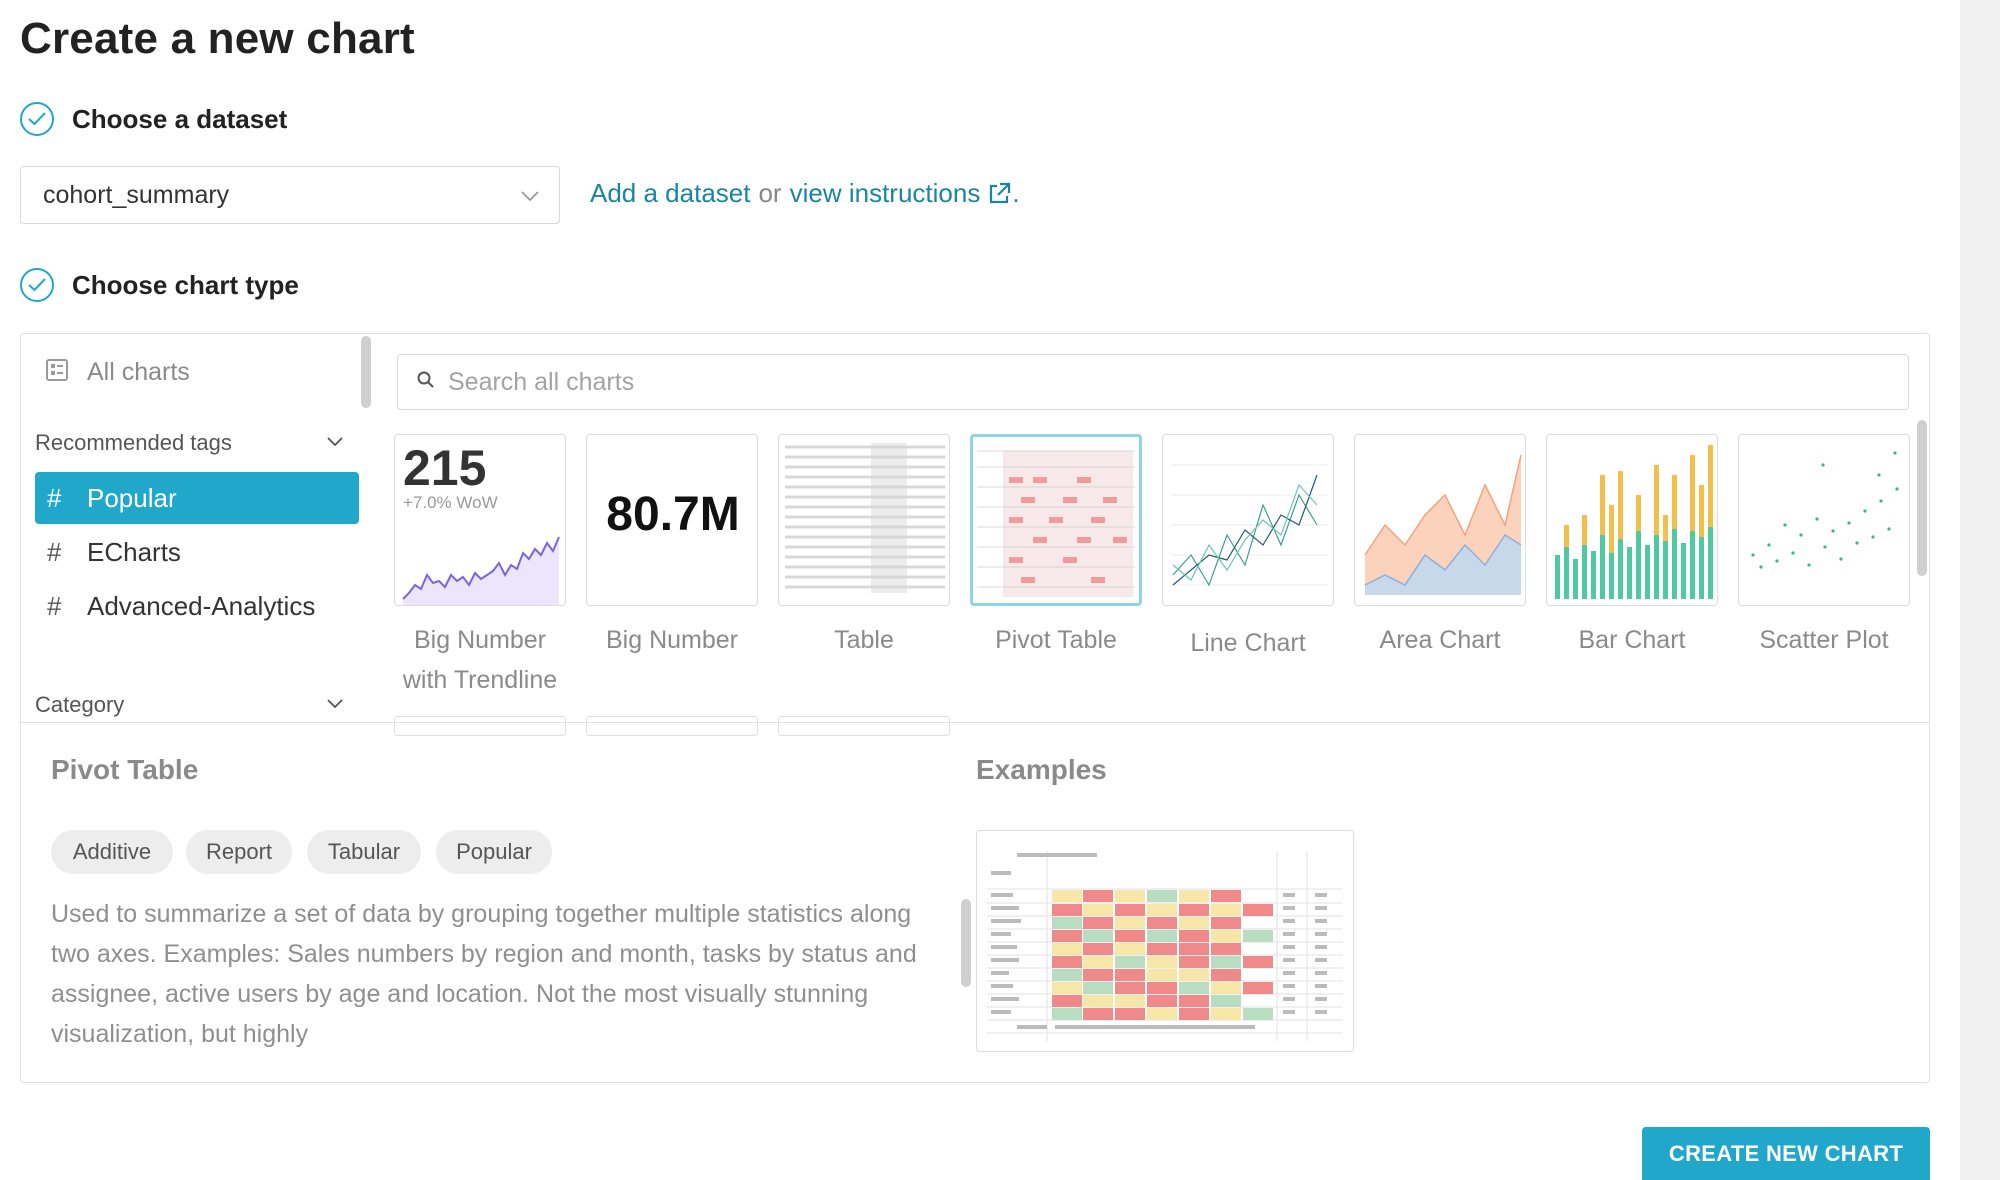 Image resolution: width=2000 pixels, height=1180 pixels. I want to click on recommended-tags-header: Recommended tags, so click(190, 443).